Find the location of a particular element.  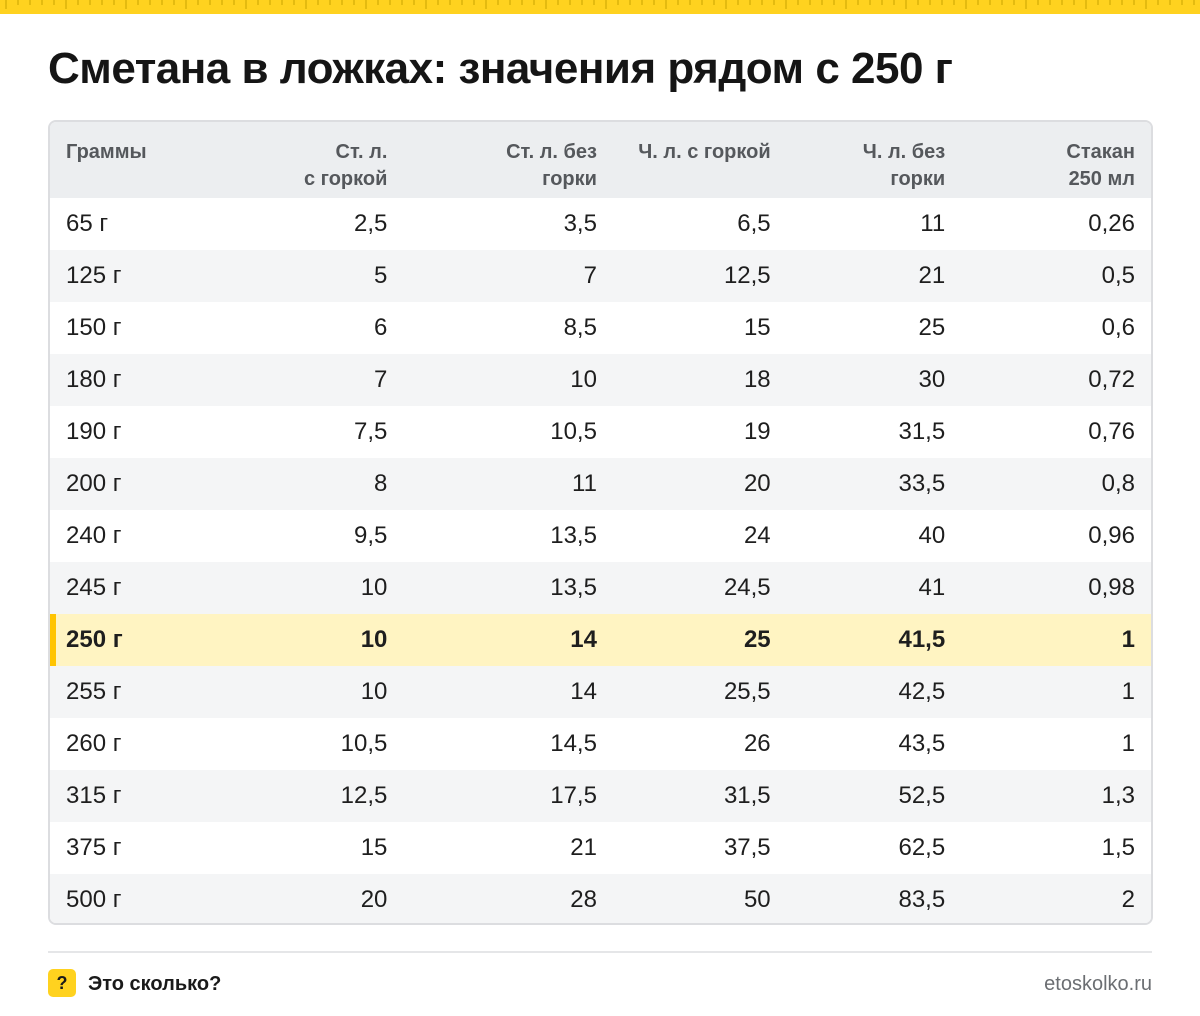

value-cell: 5 is located at coordinates (381, 275).